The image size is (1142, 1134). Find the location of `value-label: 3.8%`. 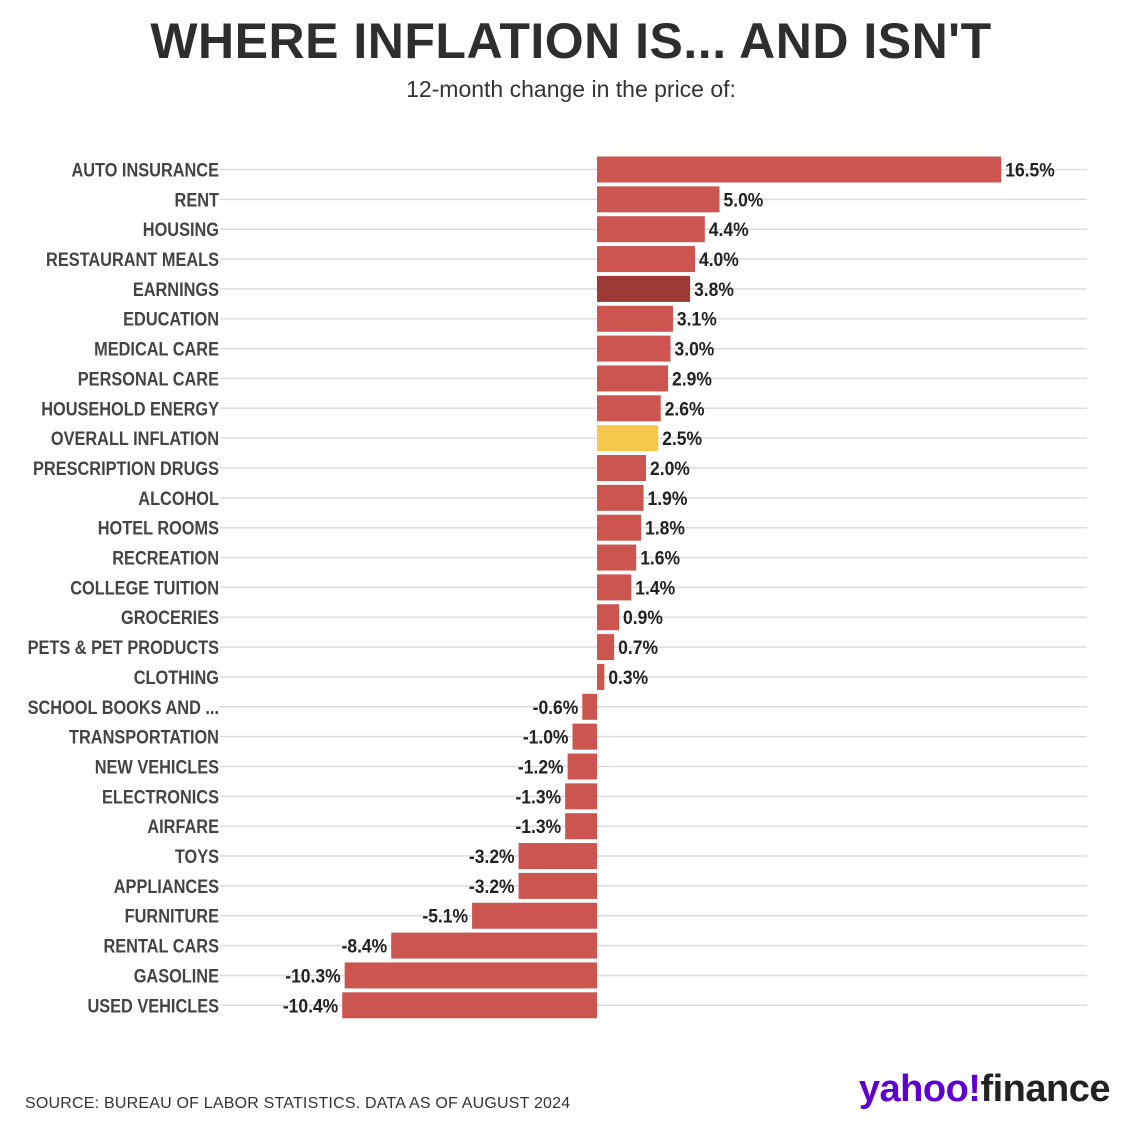

value-label: 3.8% is located at coordinates (714, 289).